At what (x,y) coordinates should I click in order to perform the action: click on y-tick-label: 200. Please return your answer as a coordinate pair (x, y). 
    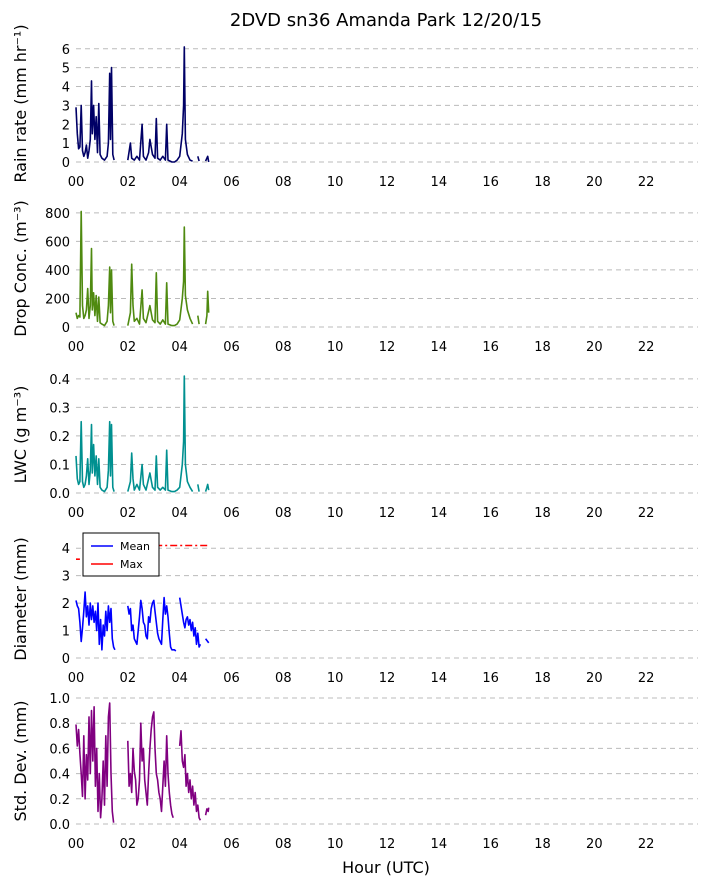
    Looking at the image, I should click on (57, 299).